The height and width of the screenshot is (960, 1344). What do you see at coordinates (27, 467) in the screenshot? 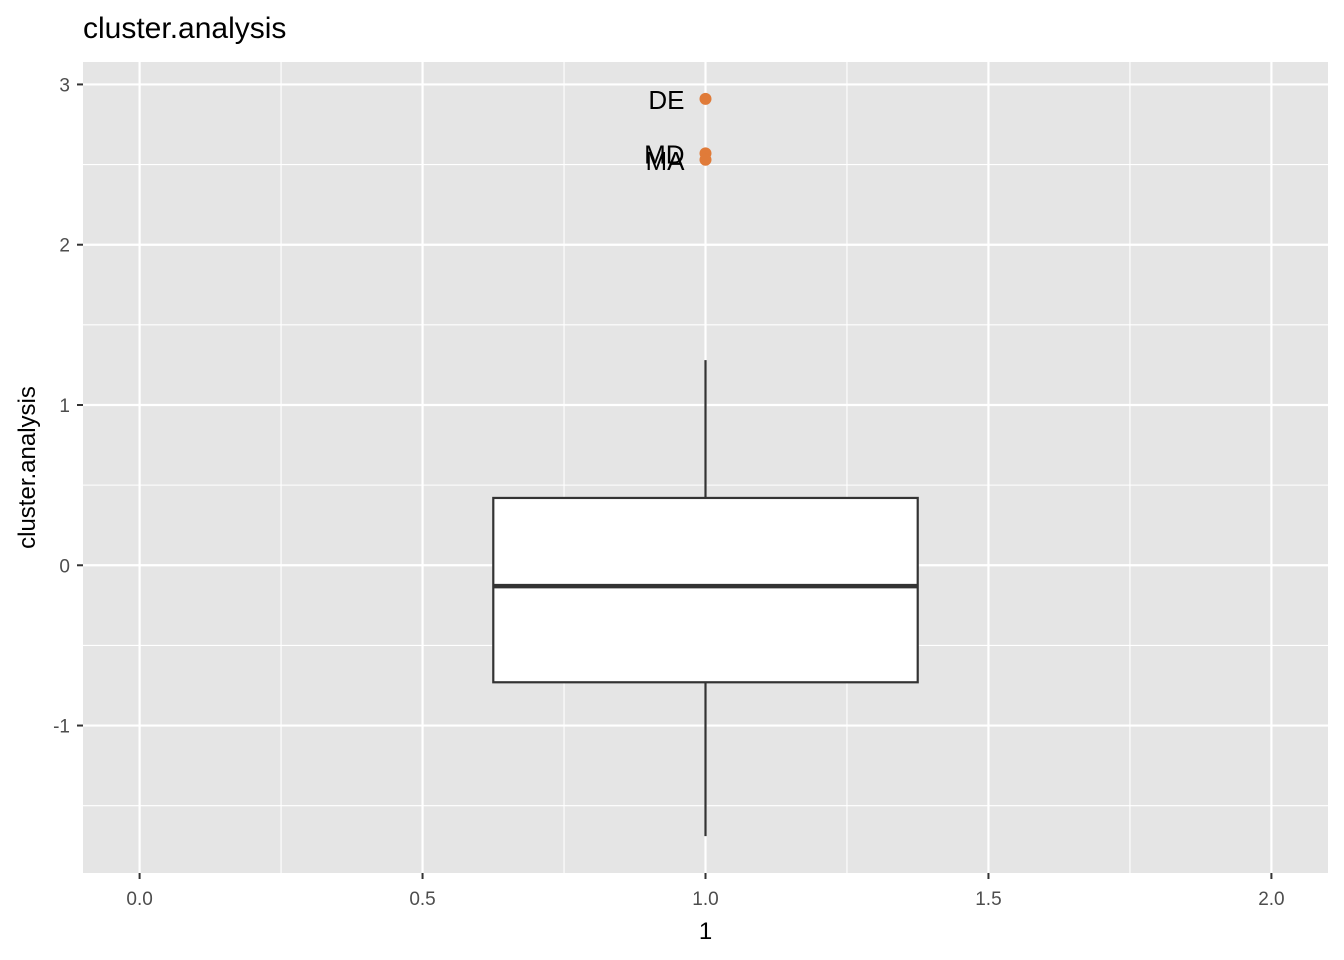
I see `y-axis-title: cluster.analysis` at bounding box center [27, 467].